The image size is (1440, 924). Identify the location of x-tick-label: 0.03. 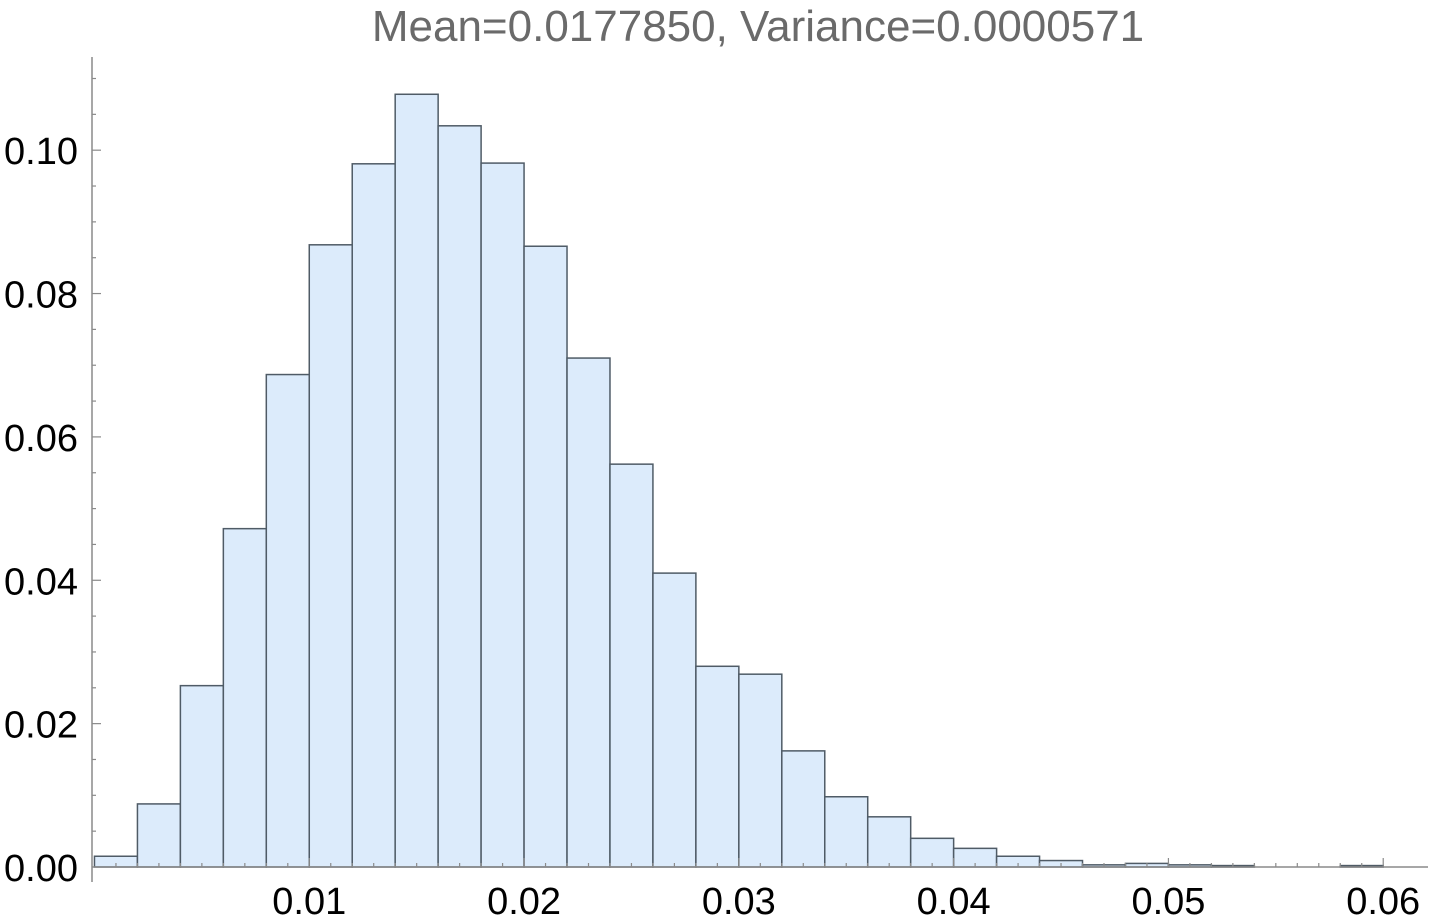
(739, 902).